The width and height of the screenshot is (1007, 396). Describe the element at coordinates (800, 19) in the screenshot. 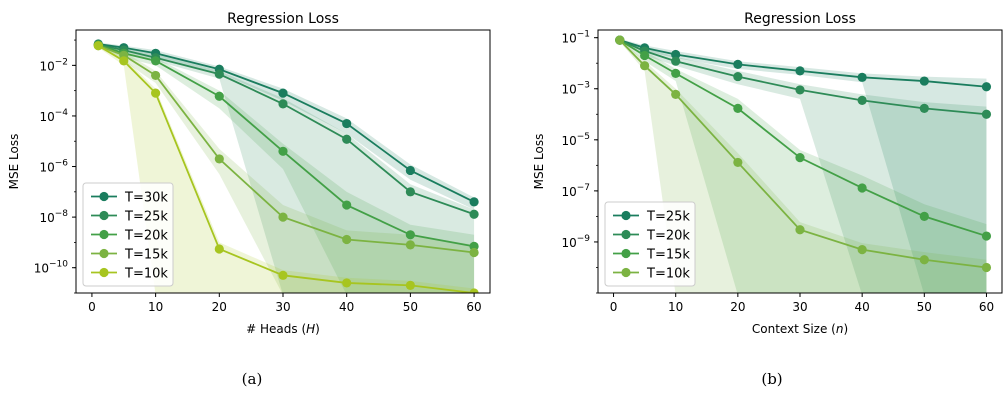

I see `chart-title: Regression Loss` at that location.